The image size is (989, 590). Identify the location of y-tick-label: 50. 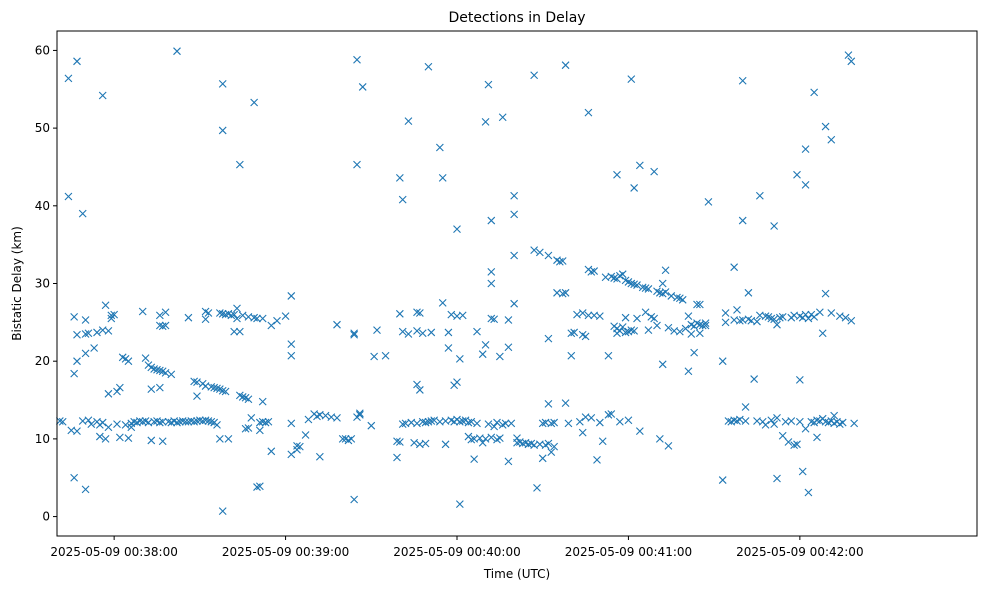
(42, 128).